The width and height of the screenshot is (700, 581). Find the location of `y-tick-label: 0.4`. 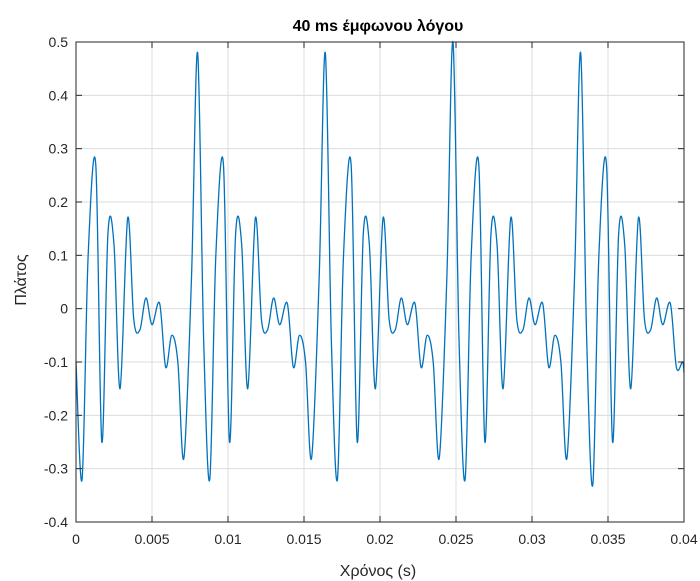

y-tick-label: 0.4 is located at coordinates (59, 95).